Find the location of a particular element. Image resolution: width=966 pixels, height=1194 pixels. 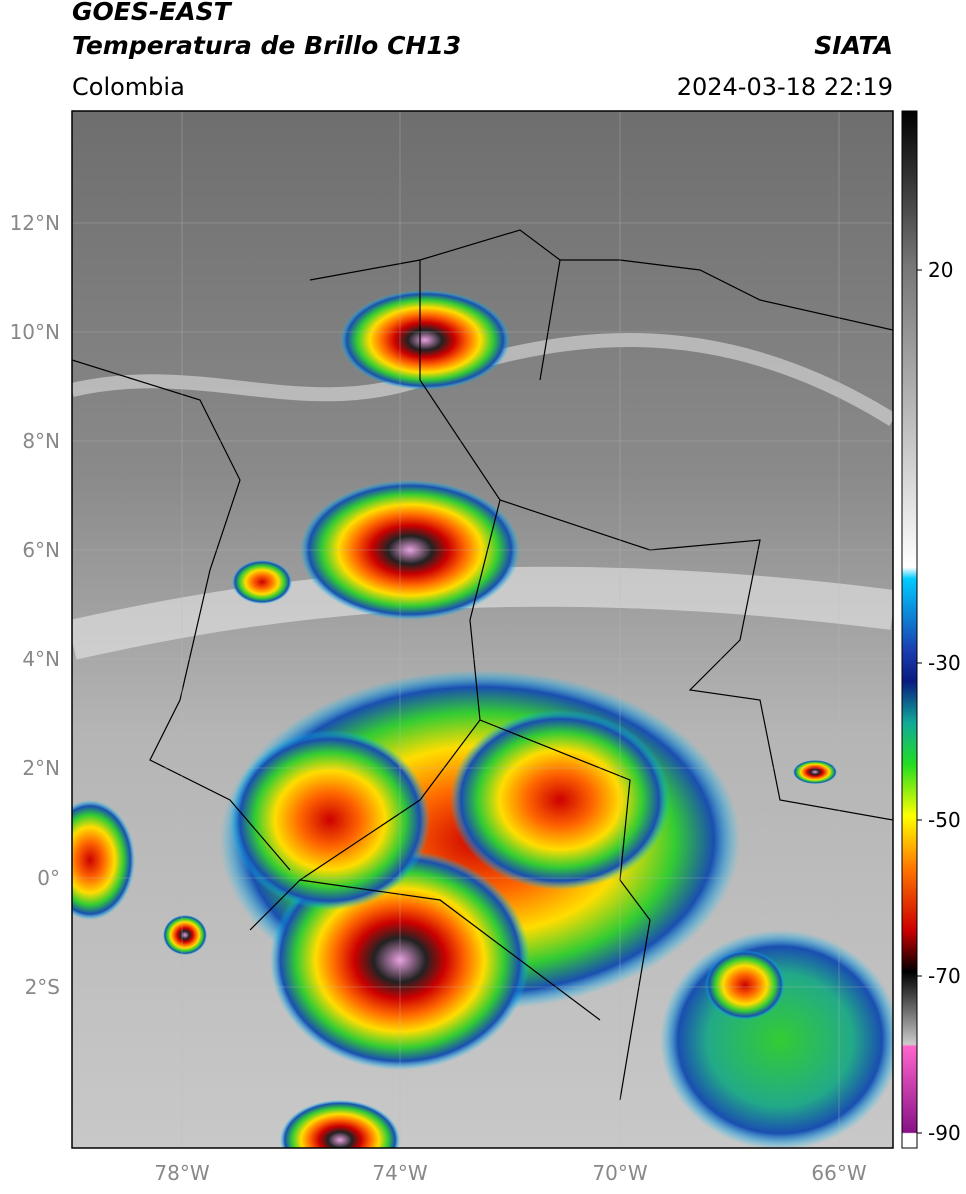

colorbar-tick: -30 is located at coordinates (944, 663).